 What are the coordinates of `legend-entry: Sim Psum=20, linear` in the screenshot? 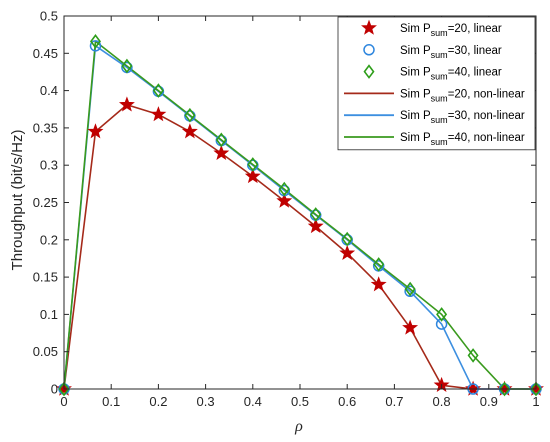 It's located at (431, 28).